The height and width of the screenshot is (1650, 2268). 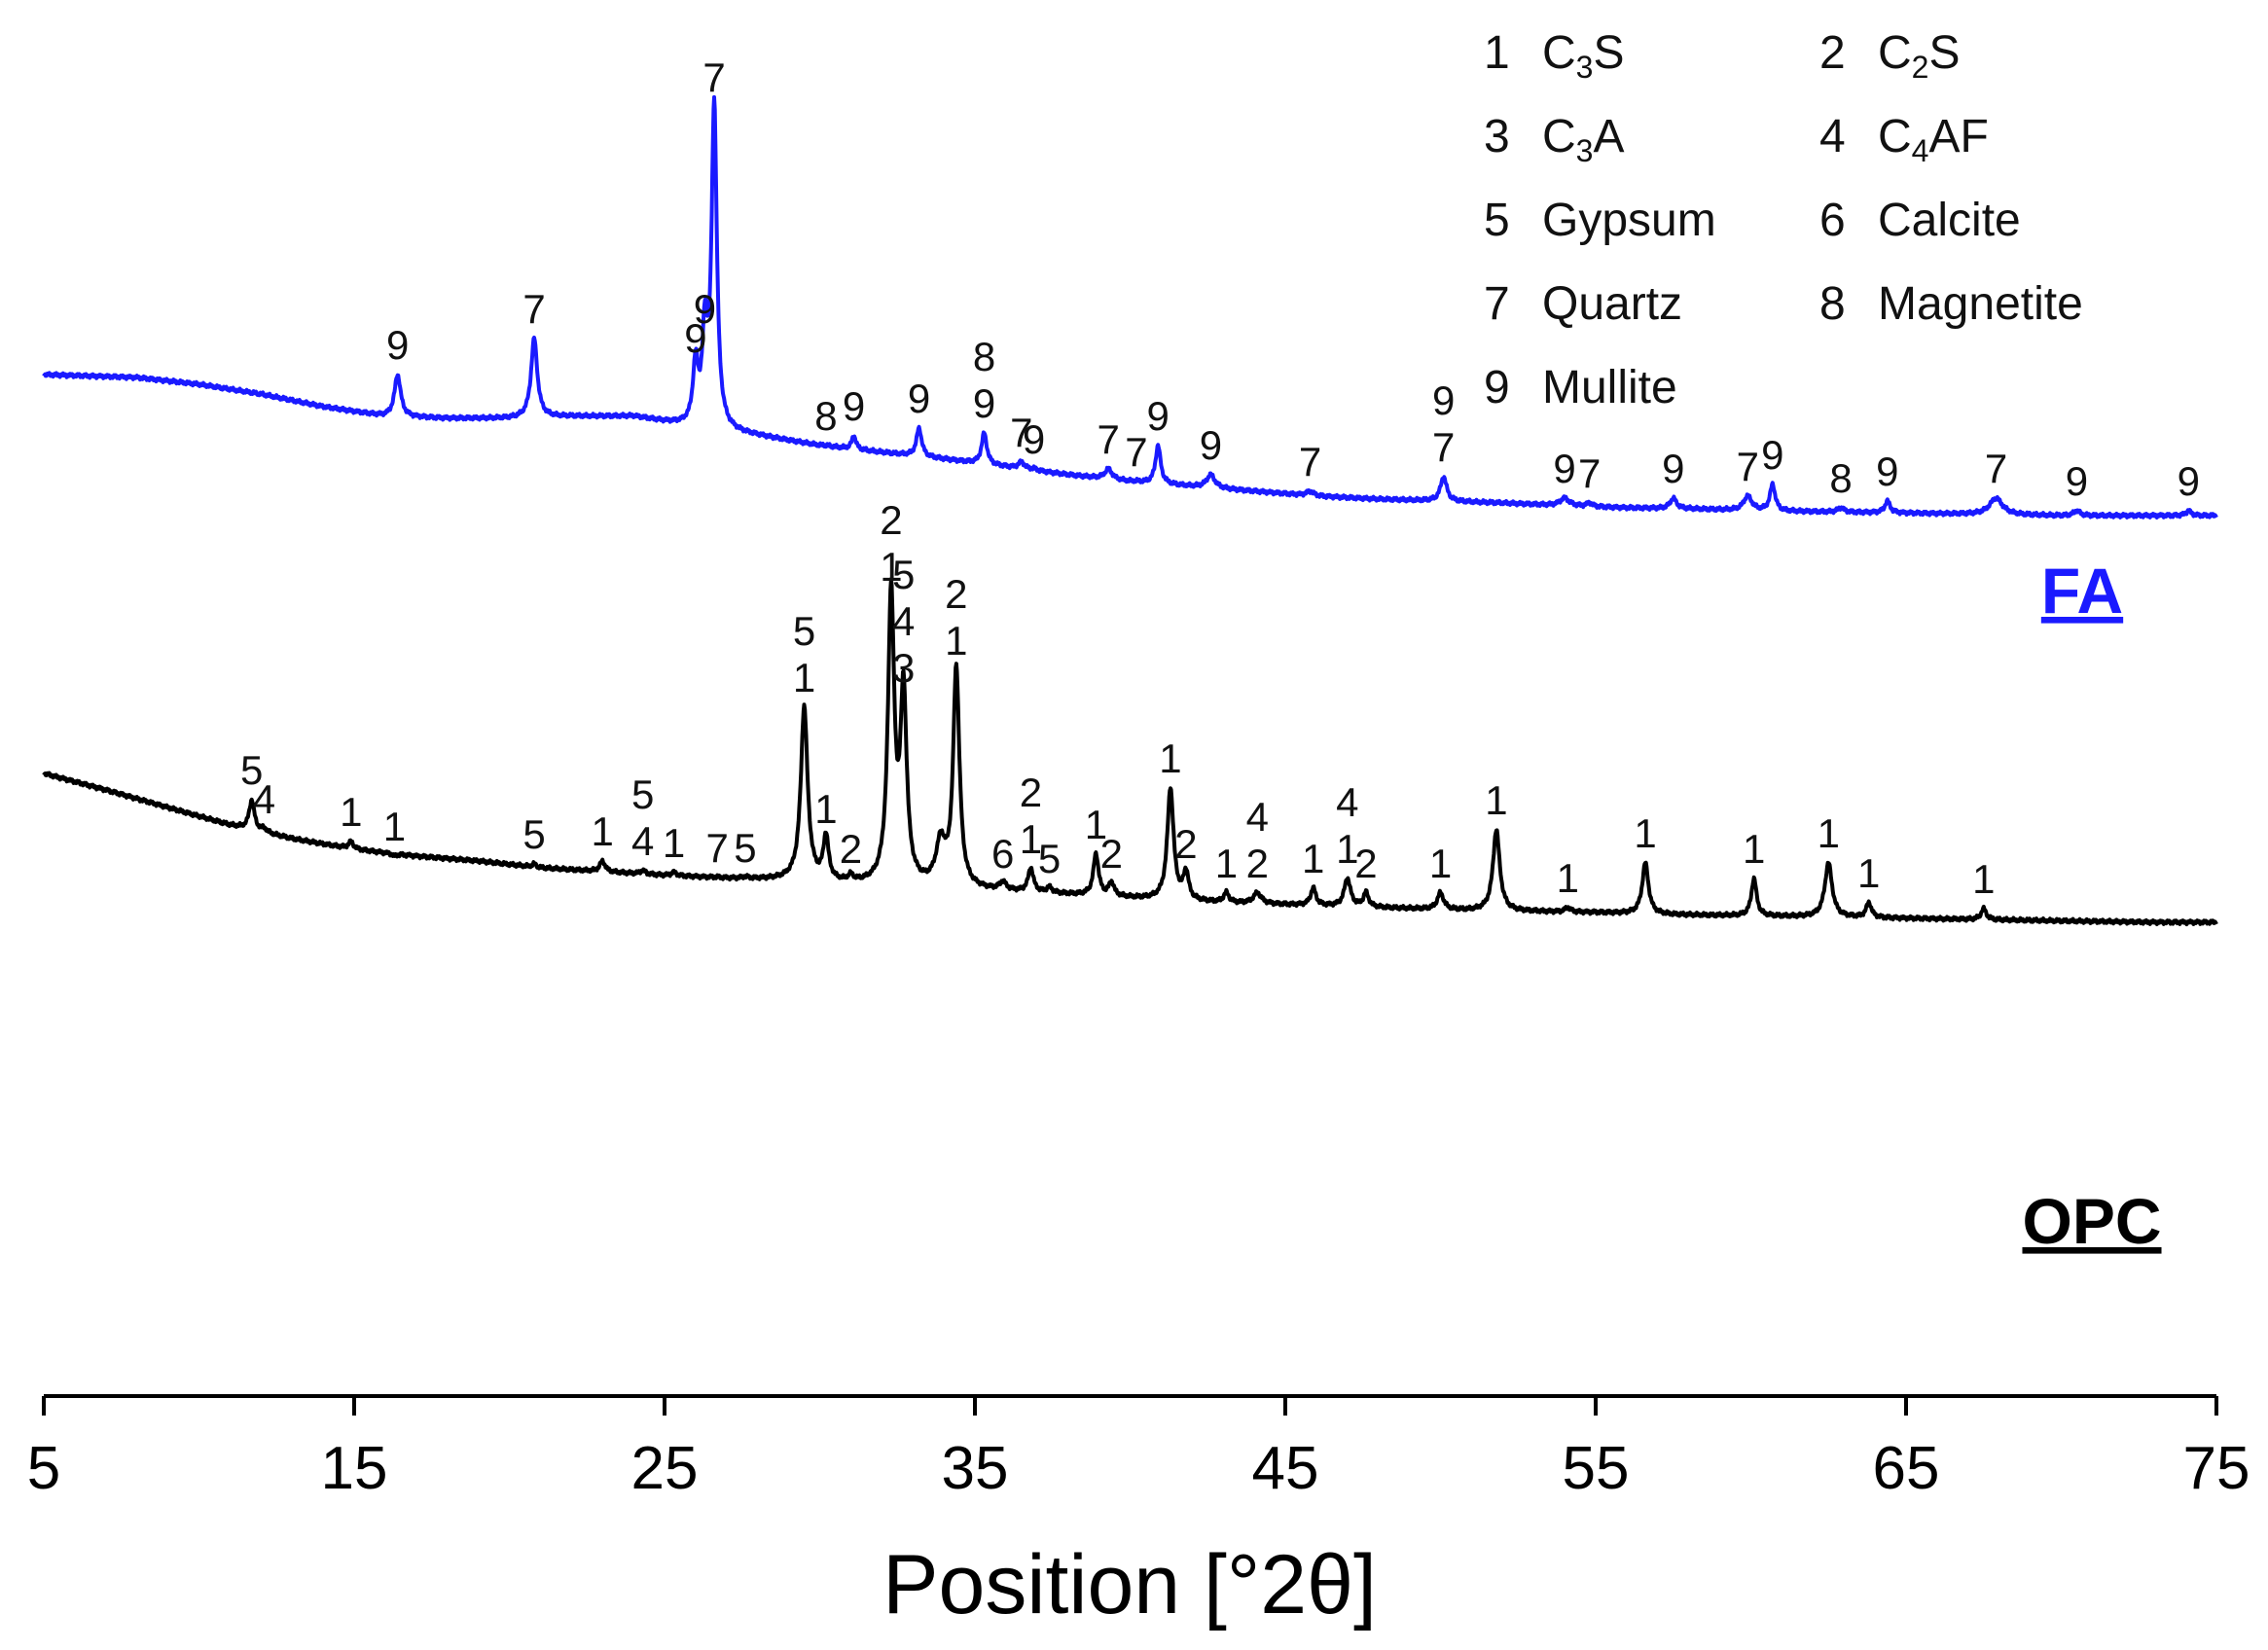 What do you see at coordinates (1629, 220) in the screenshot?
I see `legend-label: Gypsum` at bounding box center [1629, 220].